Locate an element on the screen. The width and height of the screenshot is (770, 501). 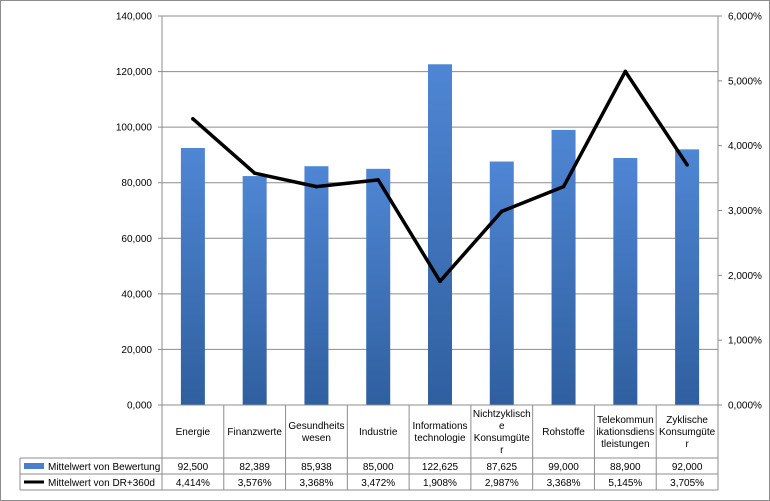
y-right-tick-label: 4,000% is located at coordinates (745, 146).